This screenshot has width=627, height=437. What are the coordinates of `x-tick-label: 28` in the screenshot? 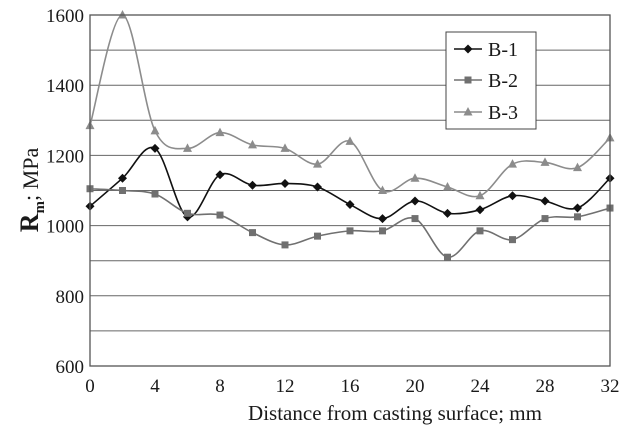 It's located at (545, 386).